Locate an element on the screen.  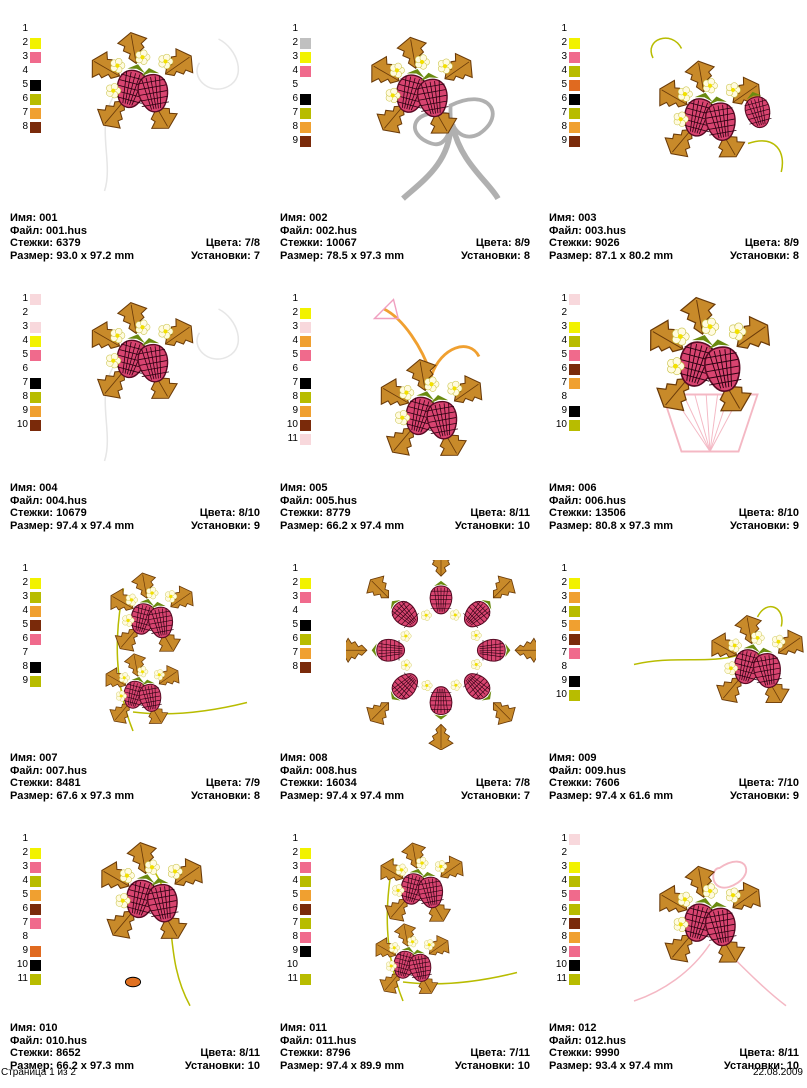
file-label: Файл: is located at coordinates (26, 500).